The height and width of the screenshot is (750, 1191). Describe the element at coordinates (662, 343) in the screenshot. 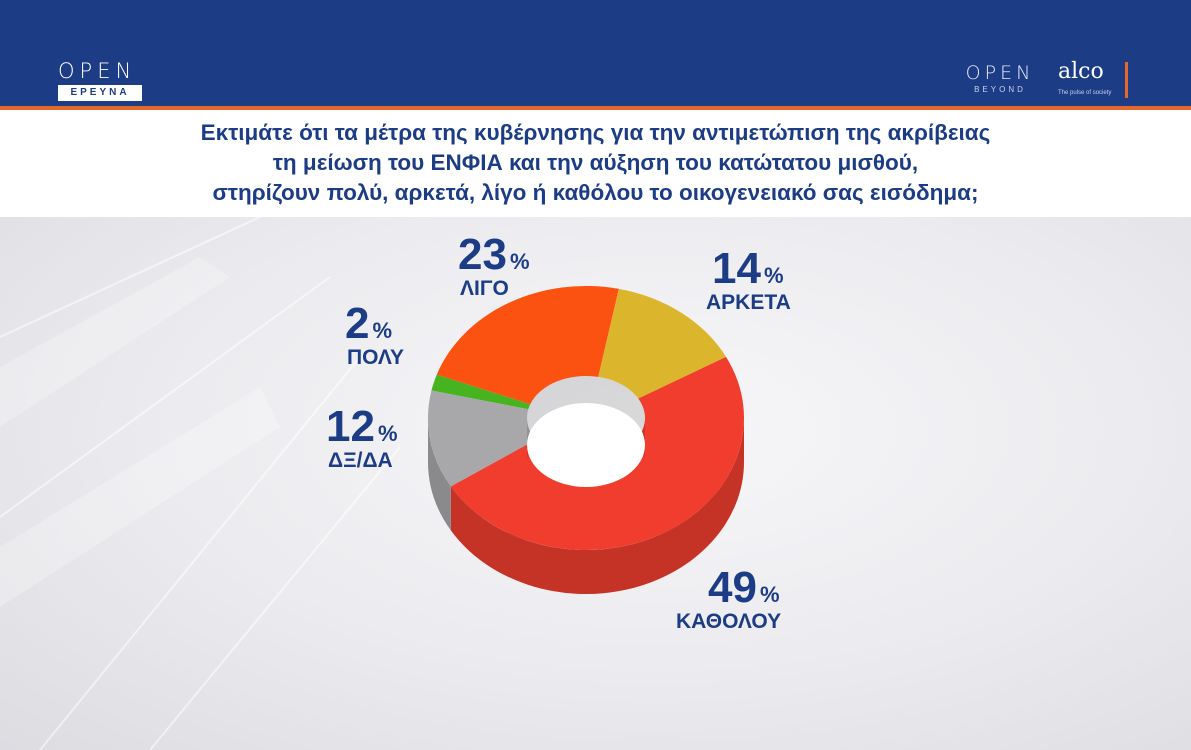

I see `slice-ΑΡΚΕΤΑ` at that location.